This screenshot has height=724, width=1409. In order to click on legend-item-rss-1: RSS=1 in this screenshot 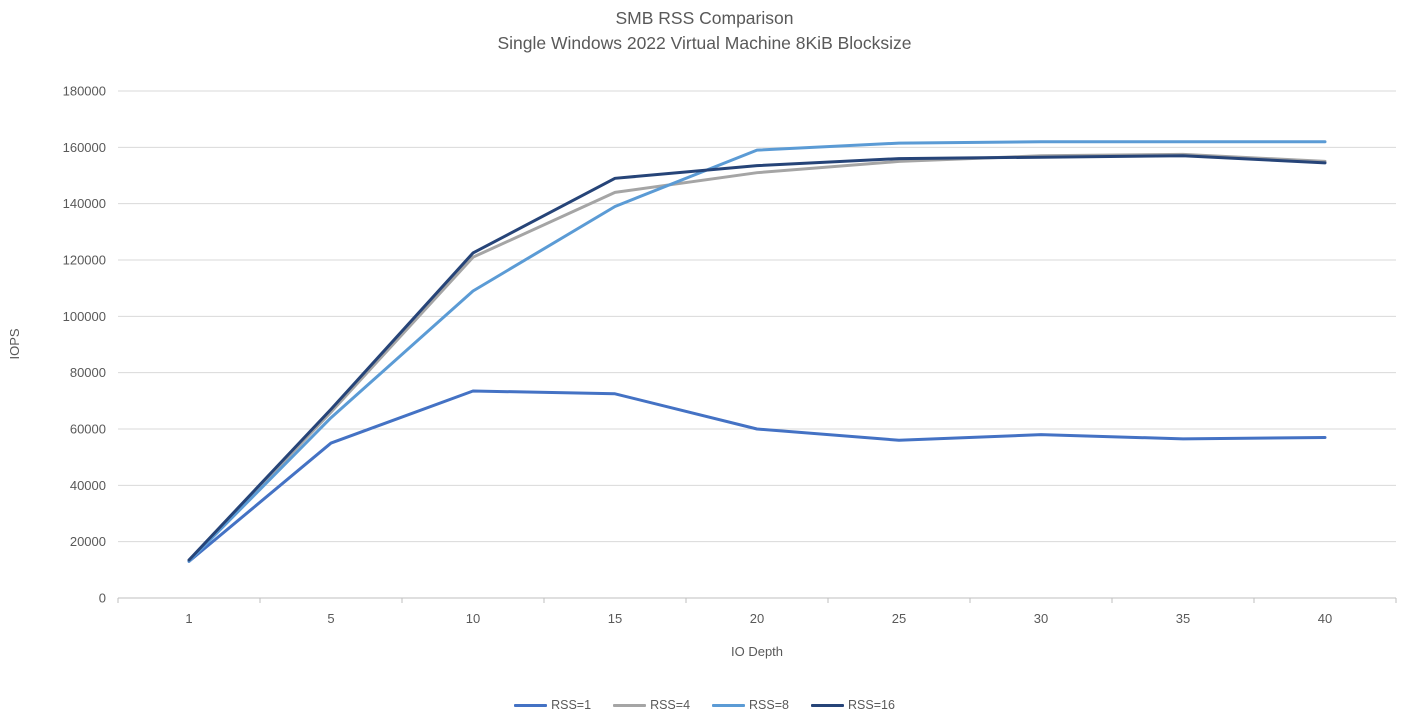, I will do `click(552, 705)`.